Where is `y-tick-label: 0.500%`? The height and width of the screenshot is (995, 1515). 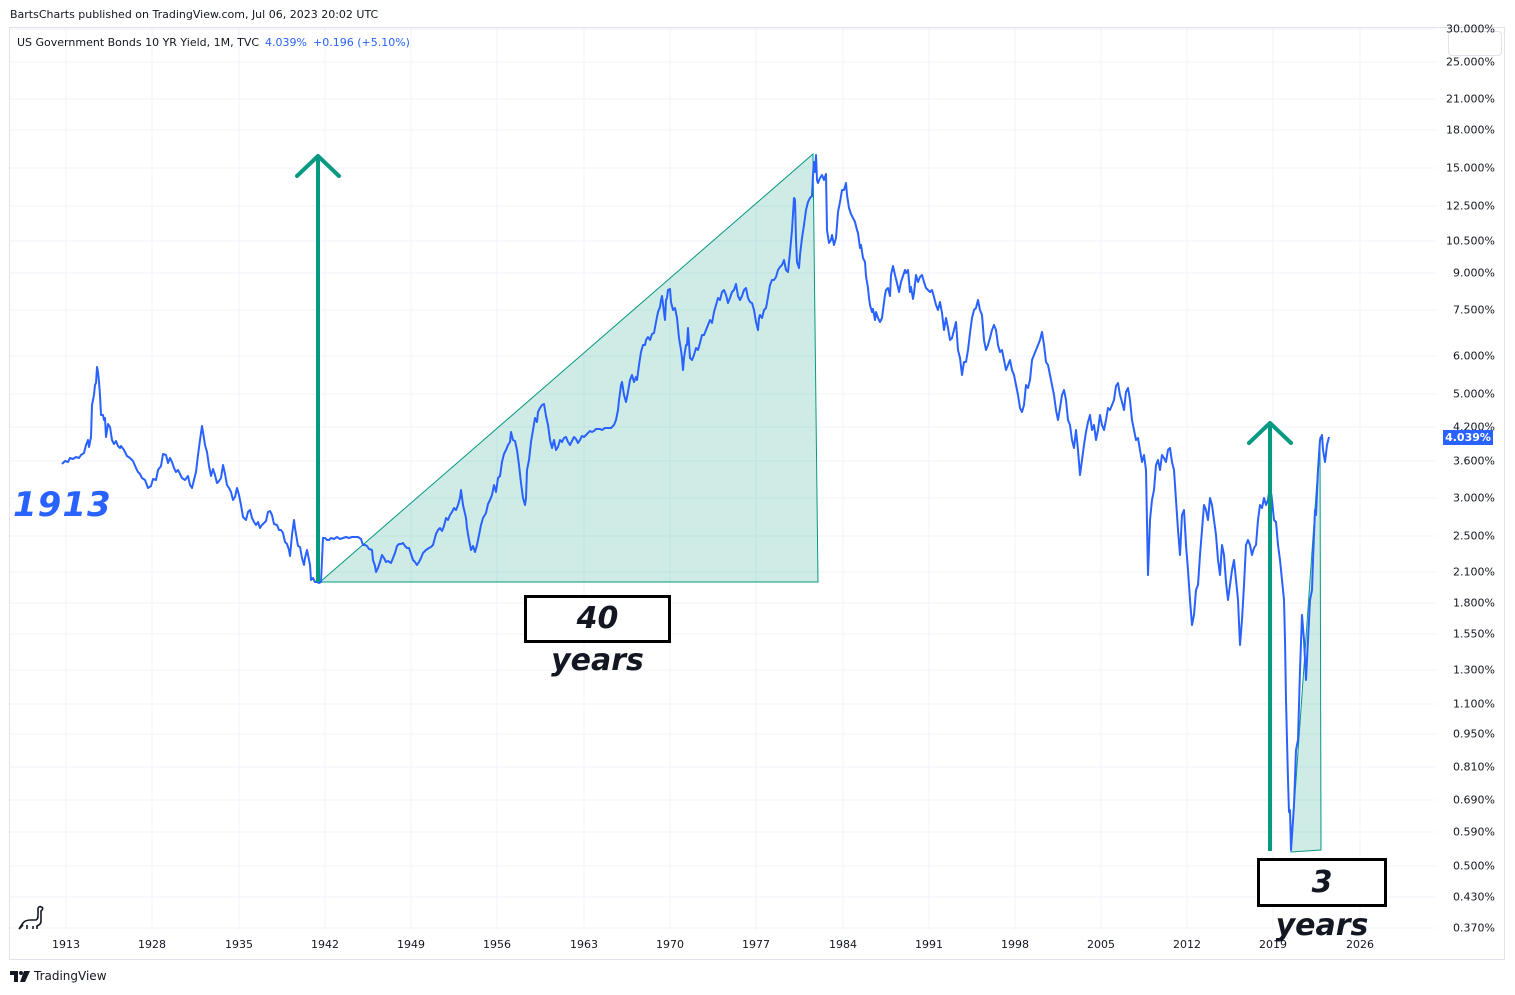
y-tick-label: 0.500% is located at coordinates (1474, 866).